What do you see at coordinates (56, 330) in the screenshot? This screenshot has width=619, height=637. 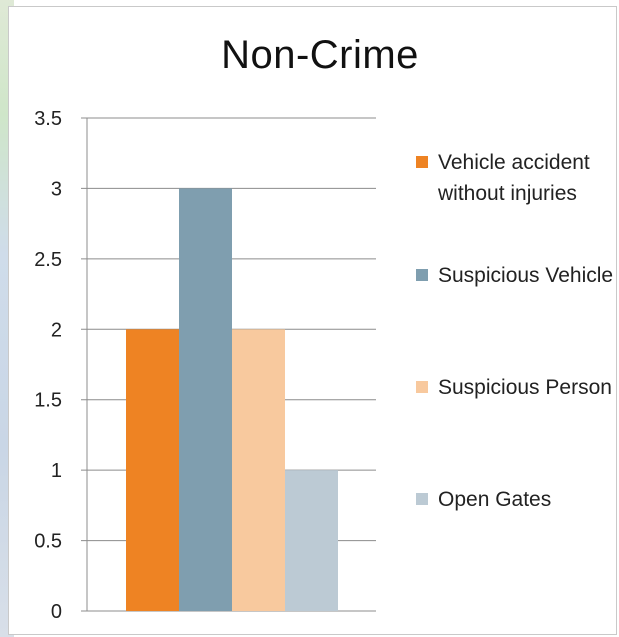 I see `y-tick-label: 2` at bounding box center [56, 330].